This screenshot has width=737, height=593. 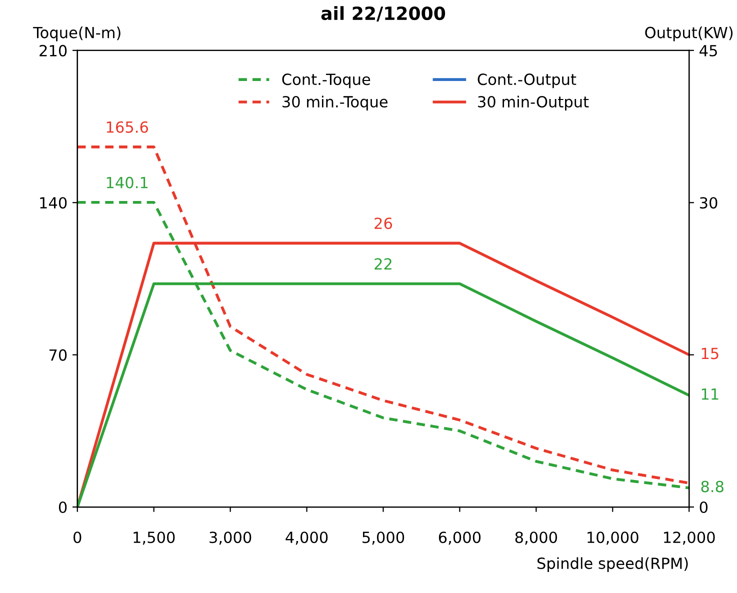 What do you see at coordinates (459, 538) in the screenshot?
I see `x-tick-label: 6,000` at bounding box center [459, 538].